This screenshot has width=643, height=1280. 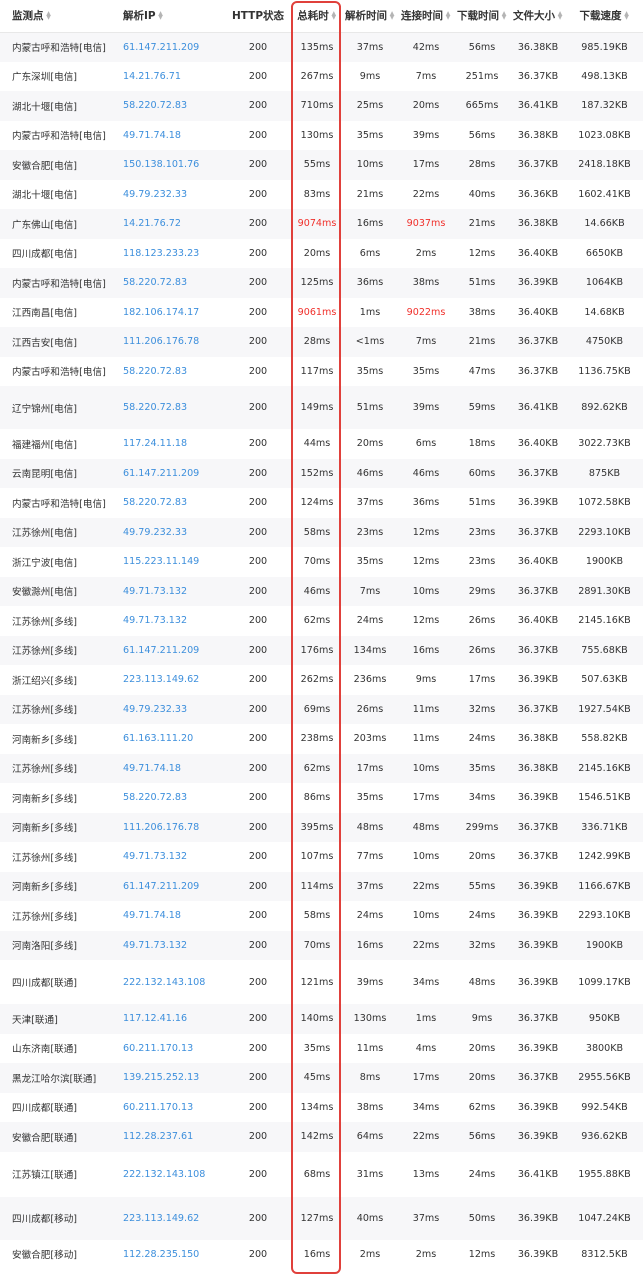 I want to click on ip-cell: 117.24.11.18, so click(x=167, y=444).